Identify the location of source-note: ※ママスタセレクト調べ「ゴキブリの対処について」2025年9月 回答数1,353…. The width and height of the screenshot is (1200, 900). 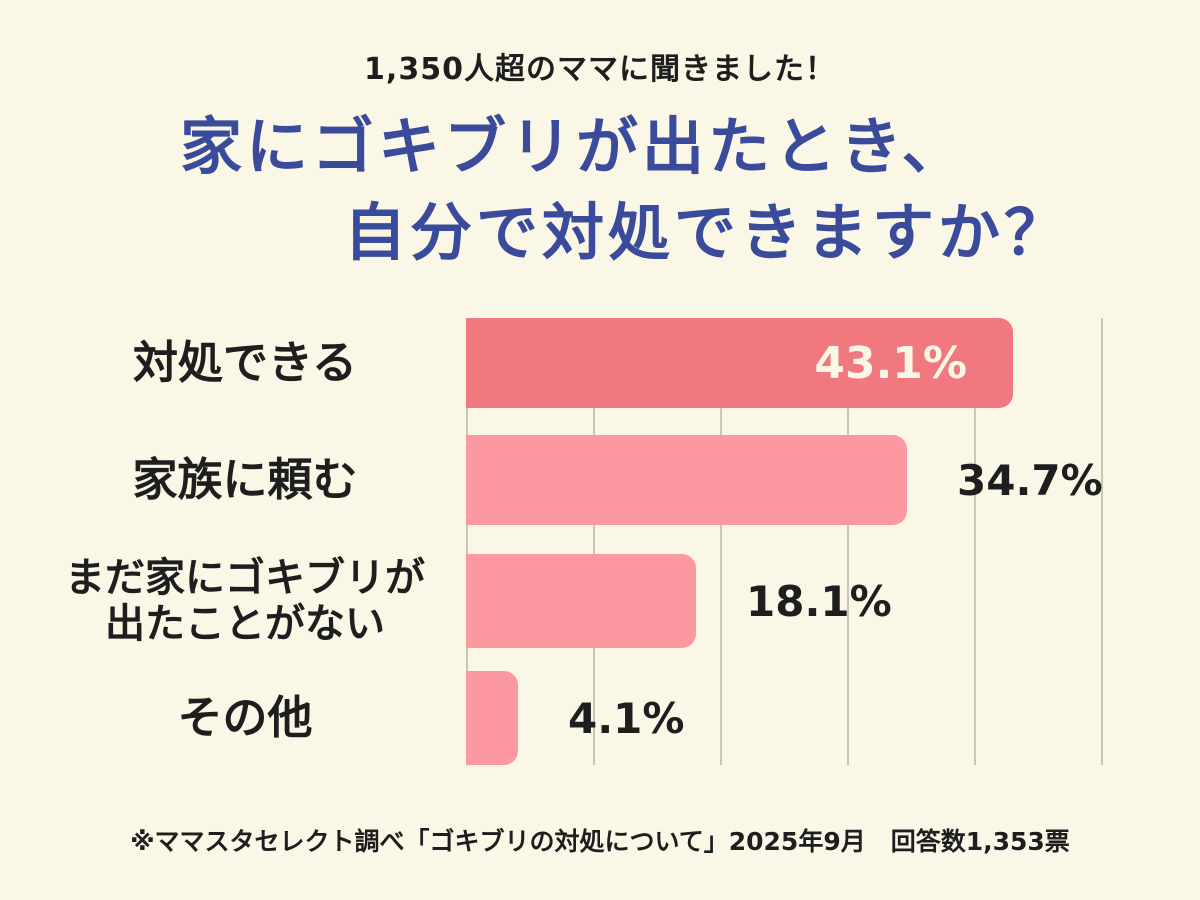
(600, 841).